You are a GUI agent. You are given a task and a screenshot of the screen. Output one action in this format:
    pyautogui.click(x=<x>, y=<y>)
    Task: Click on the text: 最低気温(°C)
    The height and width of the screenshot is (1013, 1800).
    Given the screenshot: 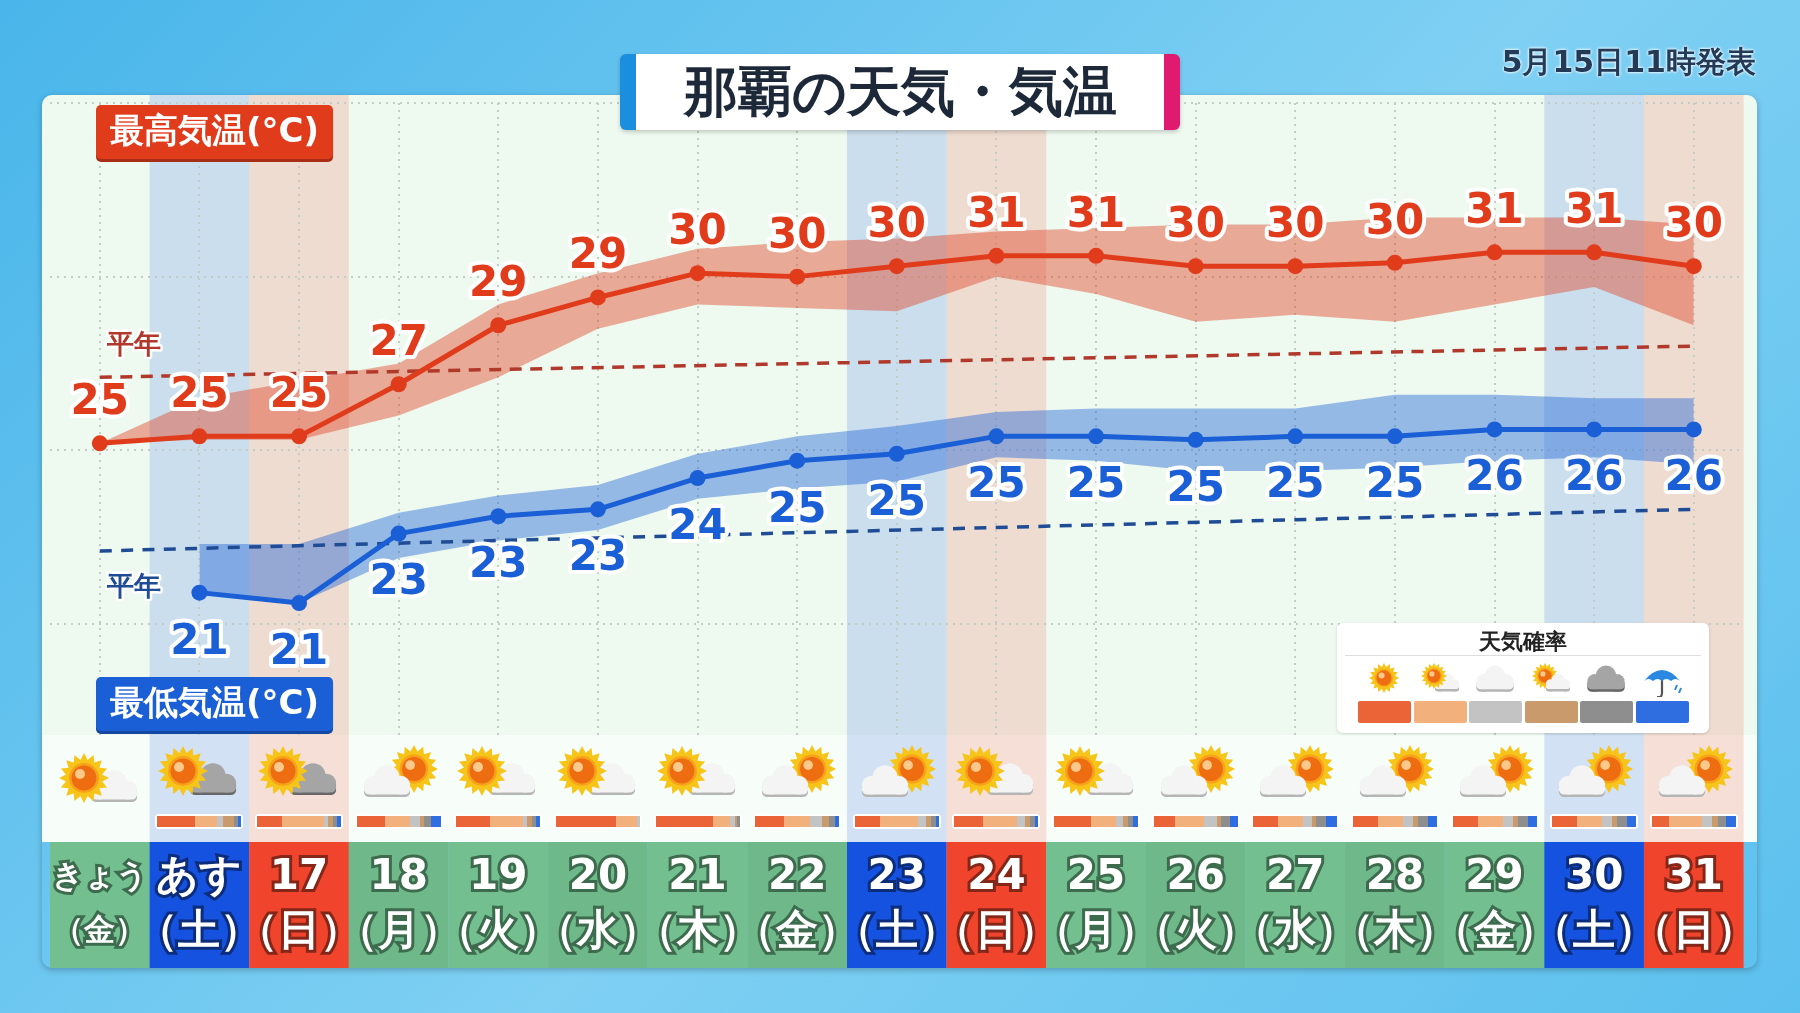 What is the action you would take?
    pyautogui.click(x=215, y=701)
    